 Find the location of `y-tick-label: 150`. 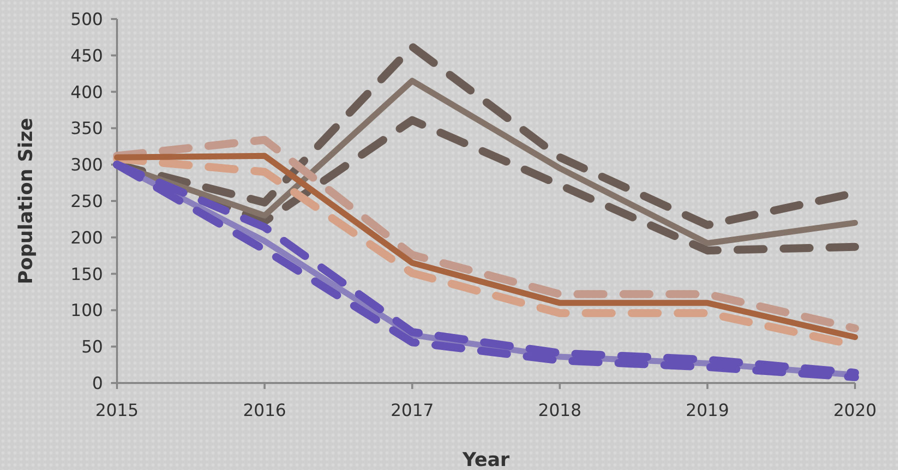

y-tick-label: 150 is located at coordinates (86, 274).